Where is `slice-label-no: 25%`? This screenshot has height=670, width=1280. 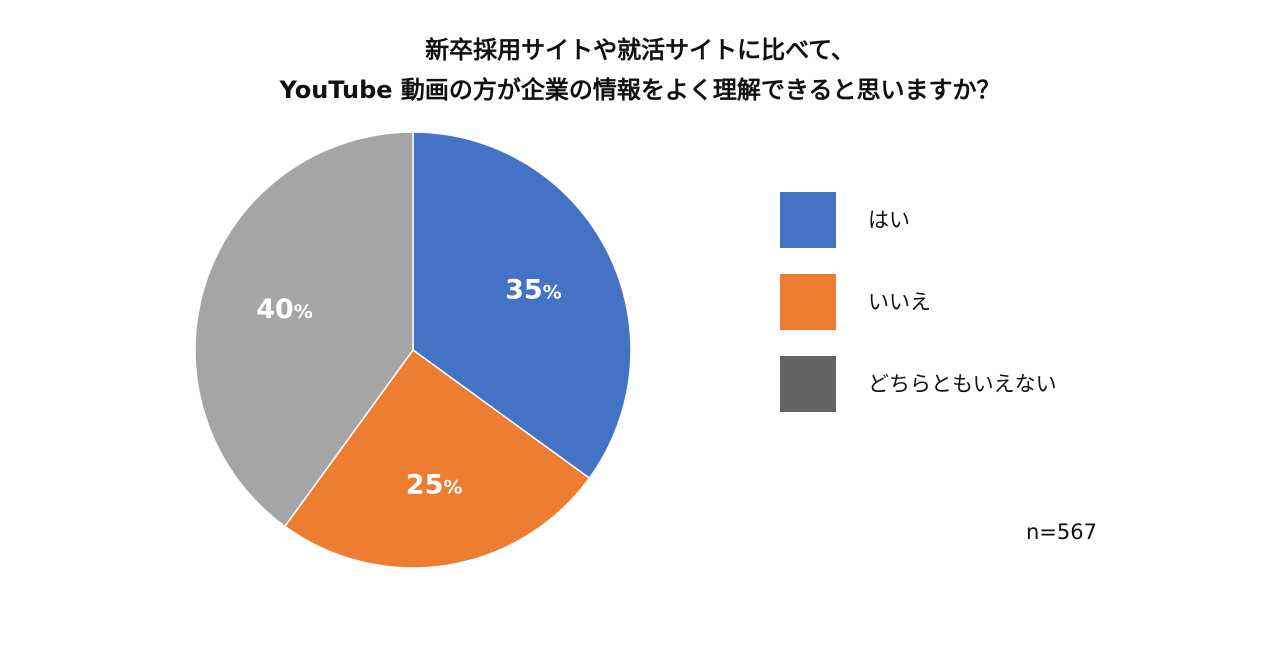
slice-label-no: 25% is located at coordinates (434, 485).